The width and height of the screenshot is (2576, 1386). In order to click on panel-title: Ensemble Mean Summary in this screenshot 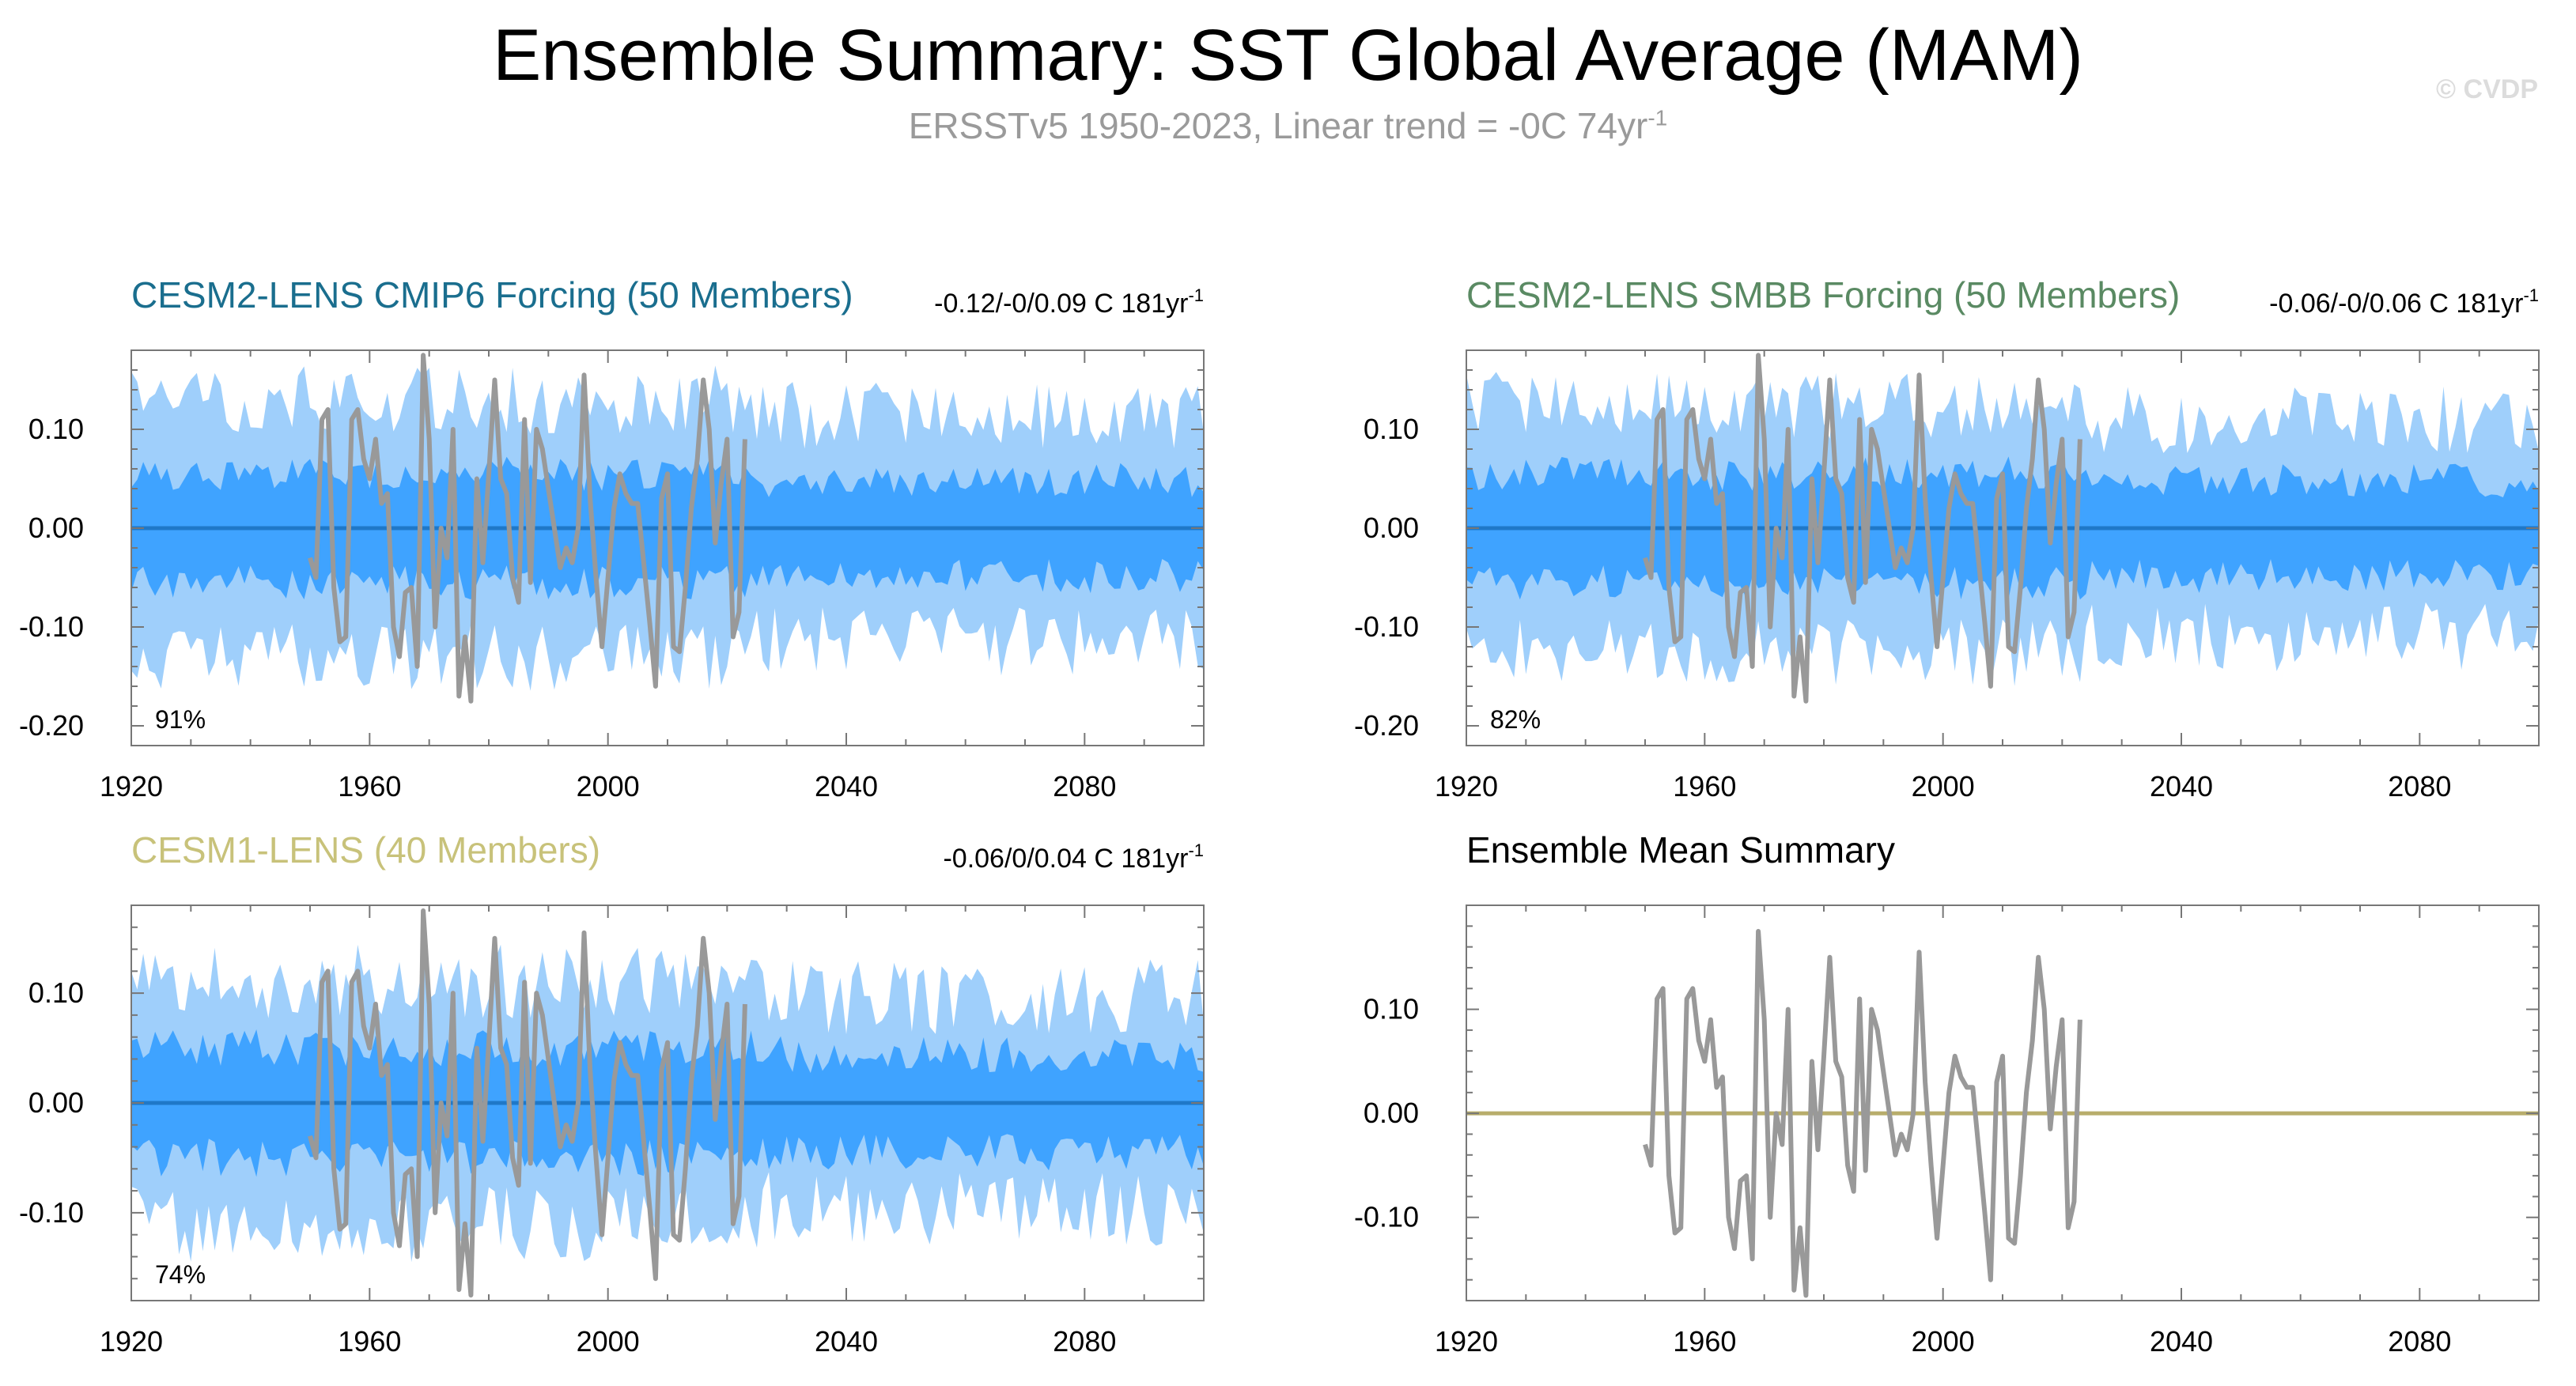, I will do `click(1681, 849)`.